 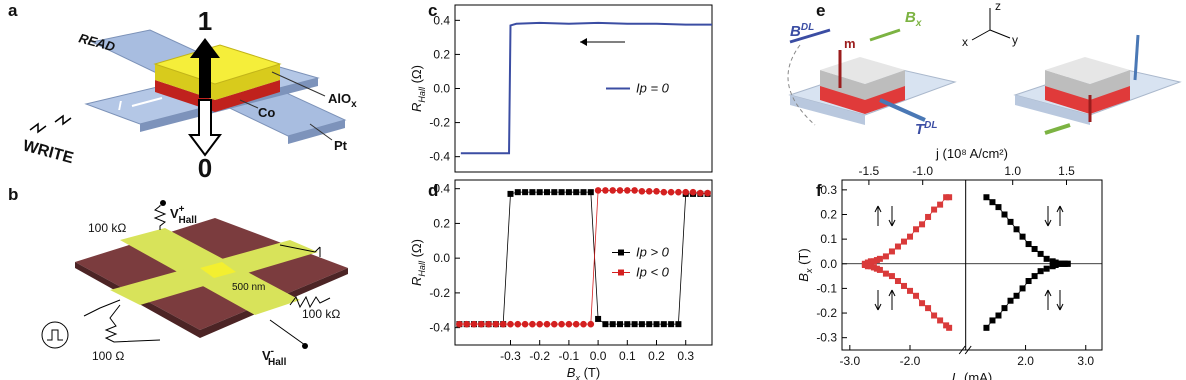 I want to click on write-label: WRITE, so click(x=48, y=152).